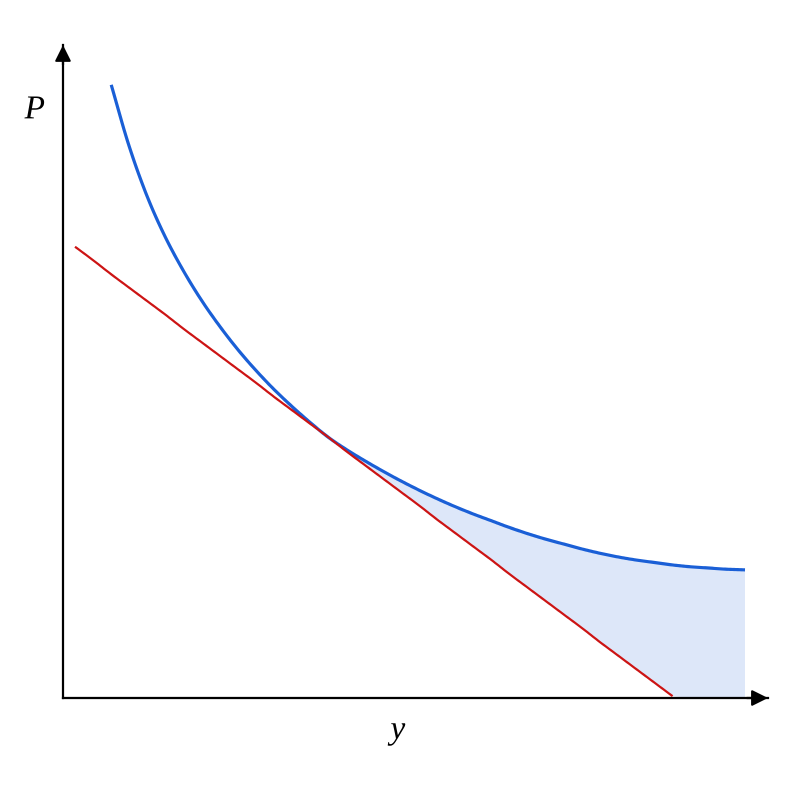 This screenshot has width=800, height=800. Describe the element at coordinates (397, 734) in the screenshot. I see `x-axis-title: y` at that location.